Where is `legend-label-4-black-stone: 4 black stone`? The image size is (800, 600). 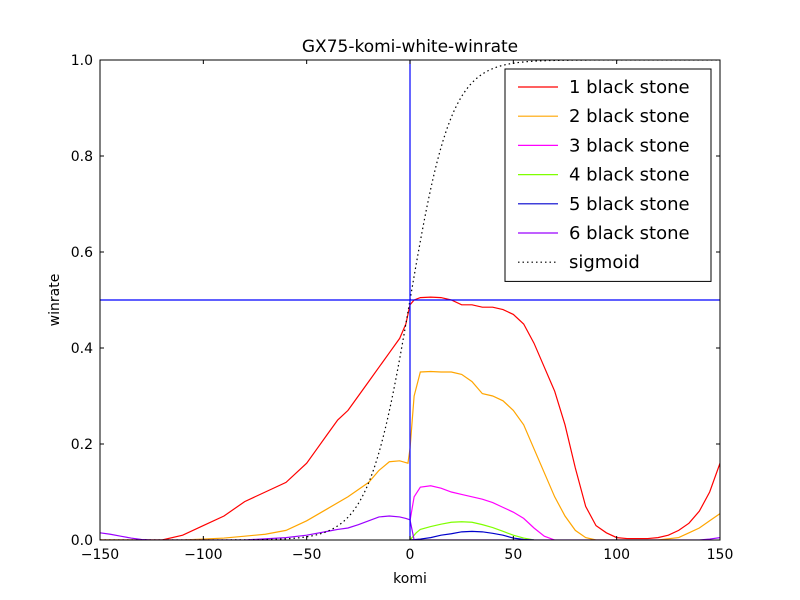
legend-label-4-black-stone: 4 black stone is located at coordinates (629, 175).